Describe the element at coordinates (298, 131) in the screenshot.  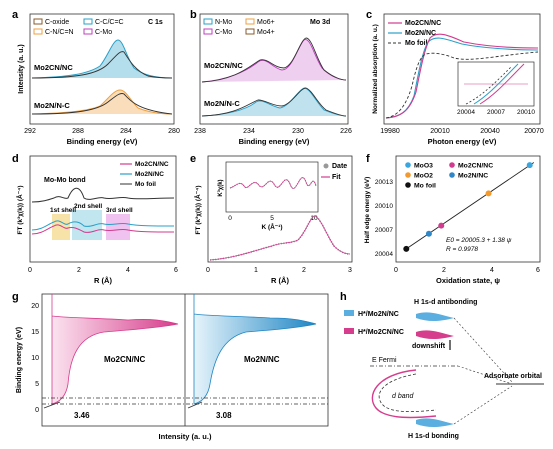
I see `xtick-b-2: 230` at that location.